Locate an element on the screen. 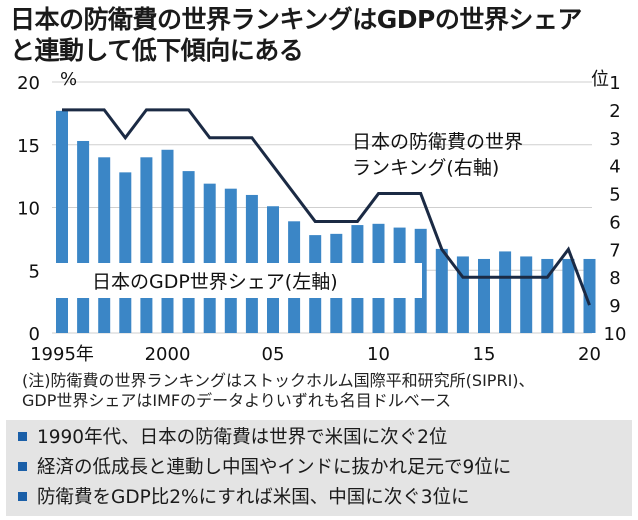  summary-item: 防衛費をGDP比2%にすれば米国、中国に次ぐ3位に is located at coordinates (244, 498).